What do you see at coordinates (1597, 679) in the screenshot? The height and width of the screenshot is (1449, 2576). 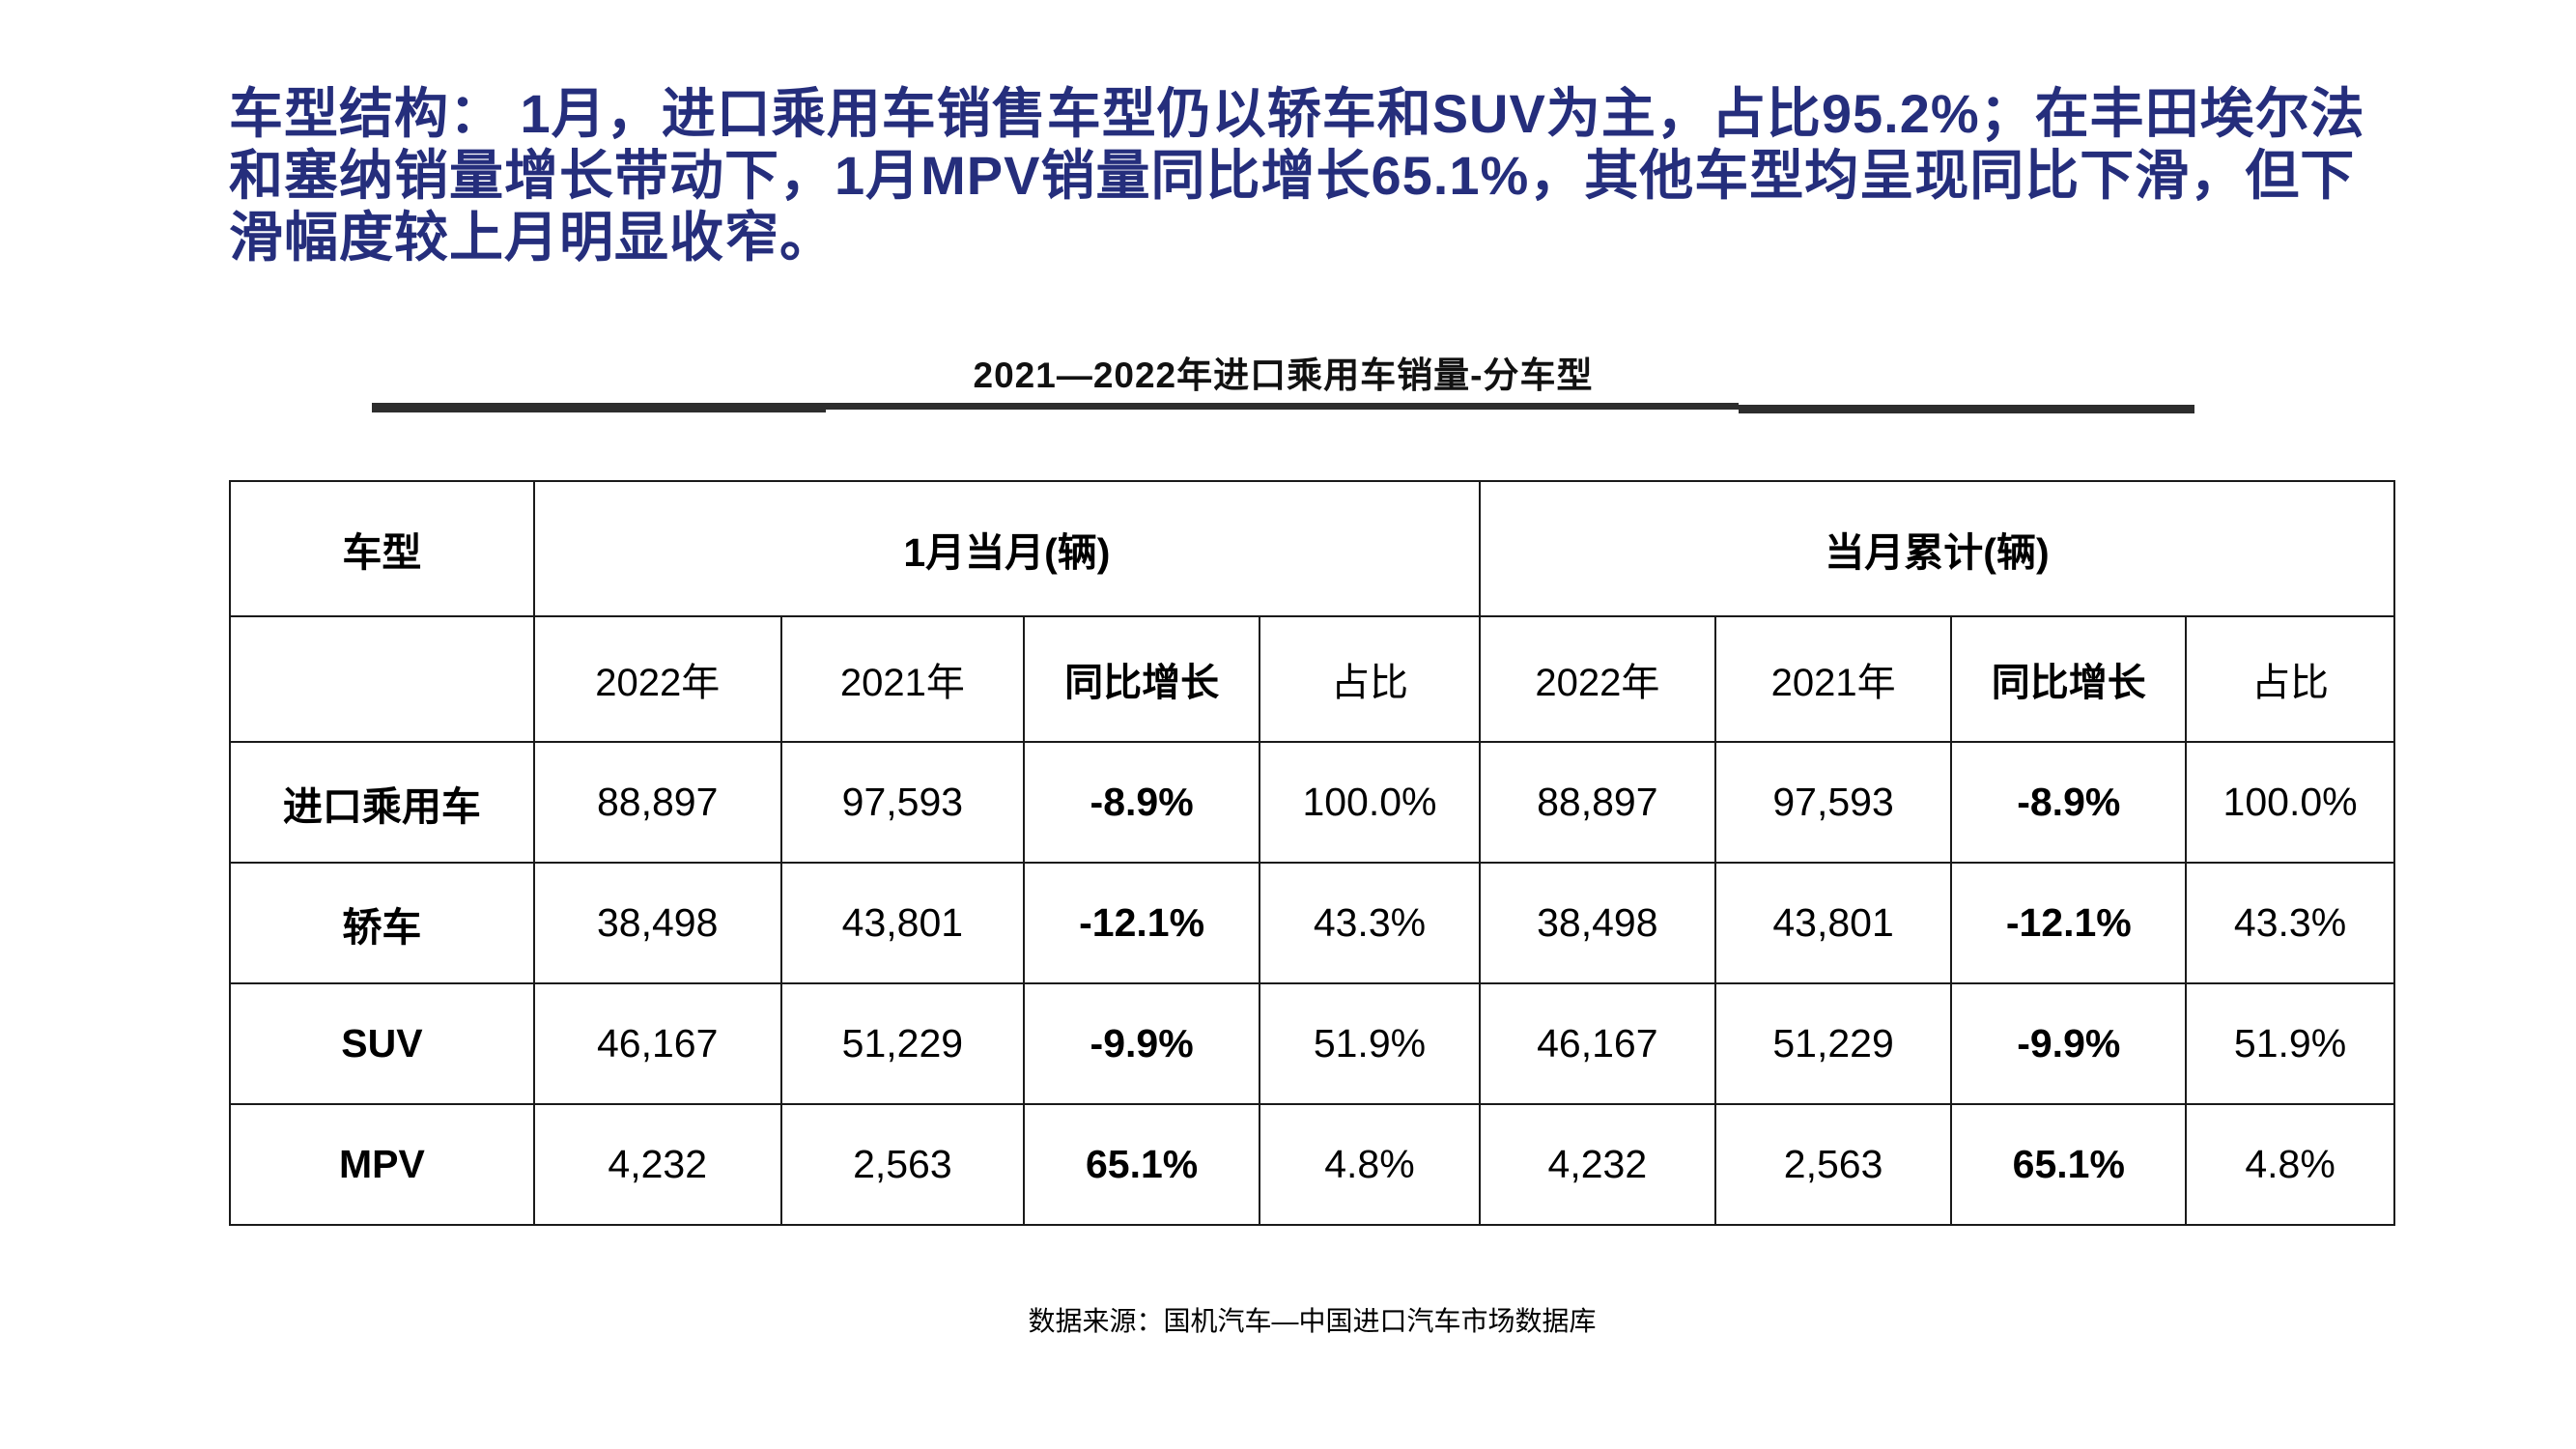 I see `subheader-cum-2022: 2022年` at bounding box center [1597, 679].